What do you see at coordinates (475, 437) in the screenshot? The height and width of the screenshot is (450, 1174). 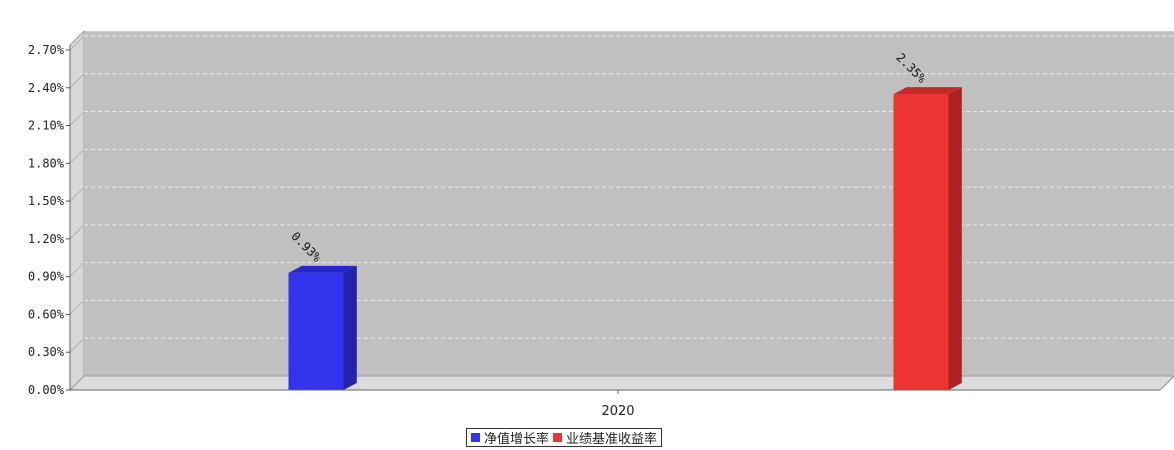 I see `legend-swatch-blue` at bounding box center [475, 437].